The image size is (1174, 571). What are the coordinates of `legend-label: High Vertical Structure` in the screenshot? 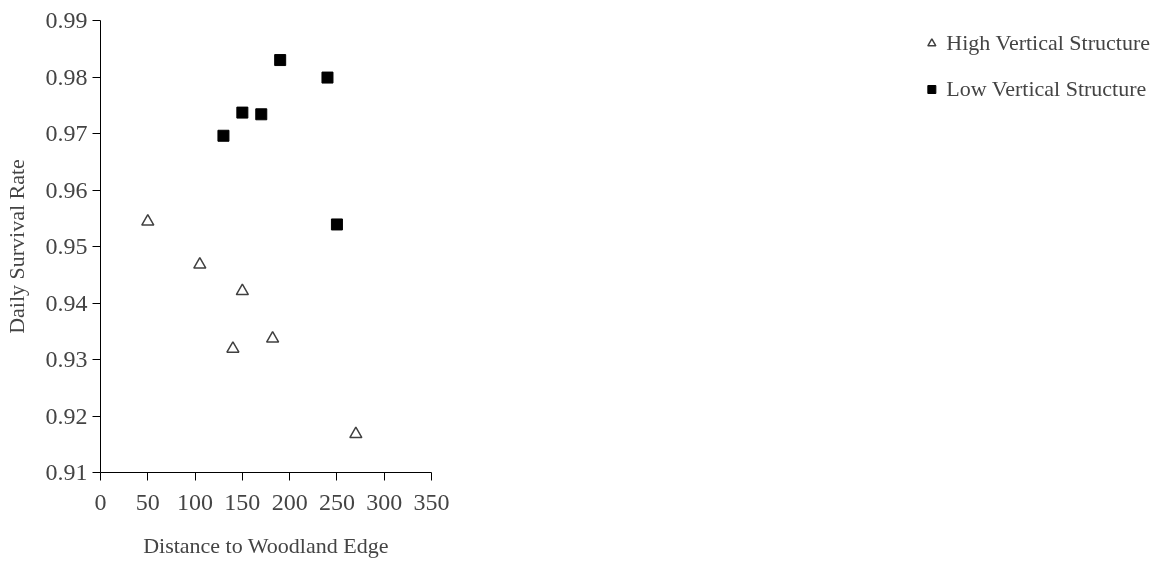 It's located at (1048, 43).